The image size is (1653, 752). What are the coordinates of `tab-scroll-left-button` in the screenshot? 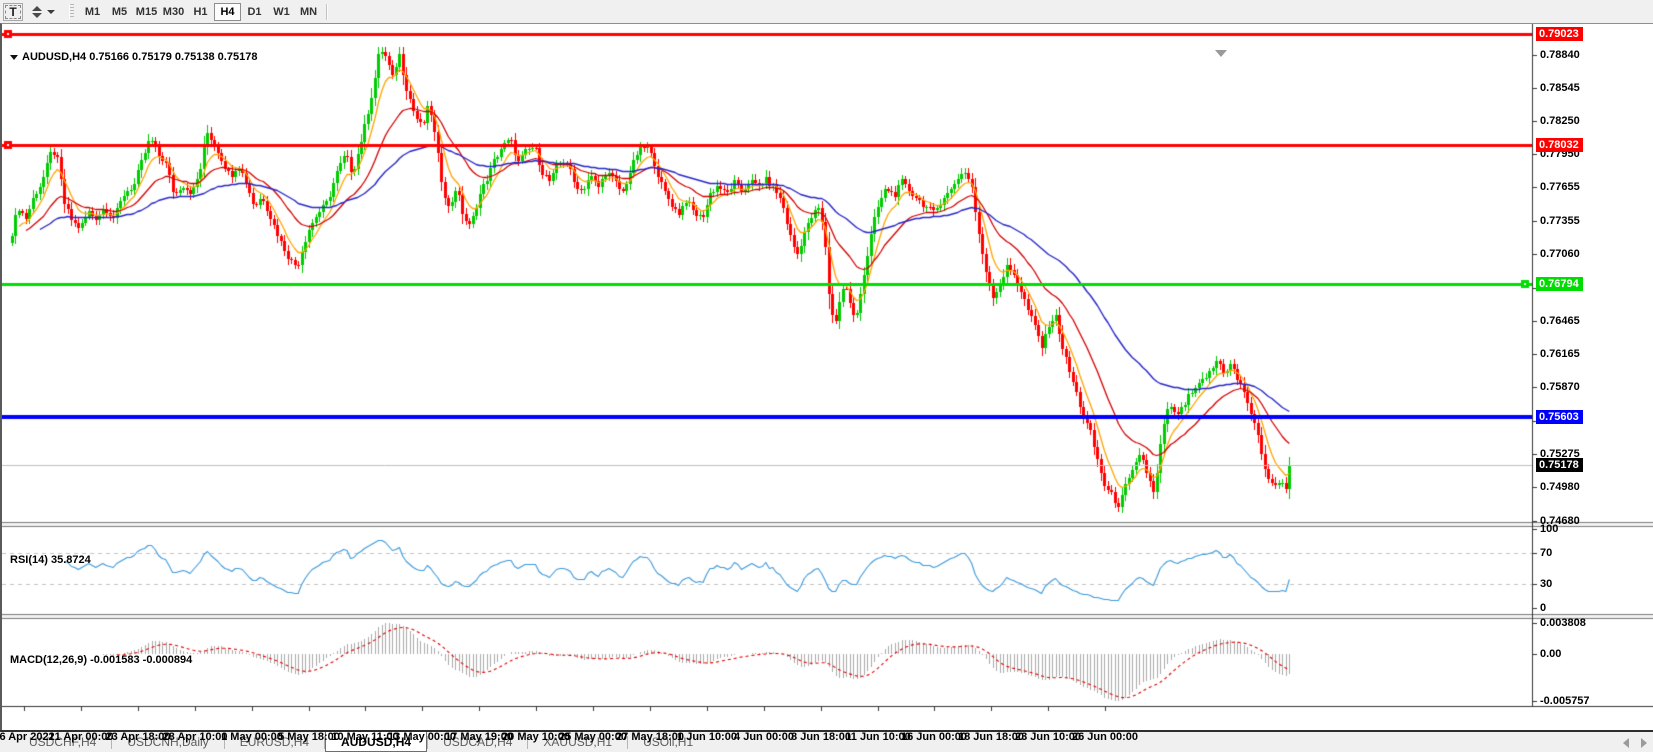 It's located at (1626, 743).